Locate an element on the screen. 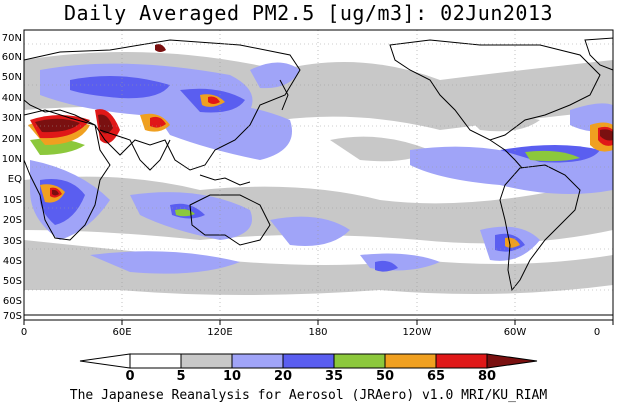  lon-label-0: 0 is located at coordinates (24, 332).